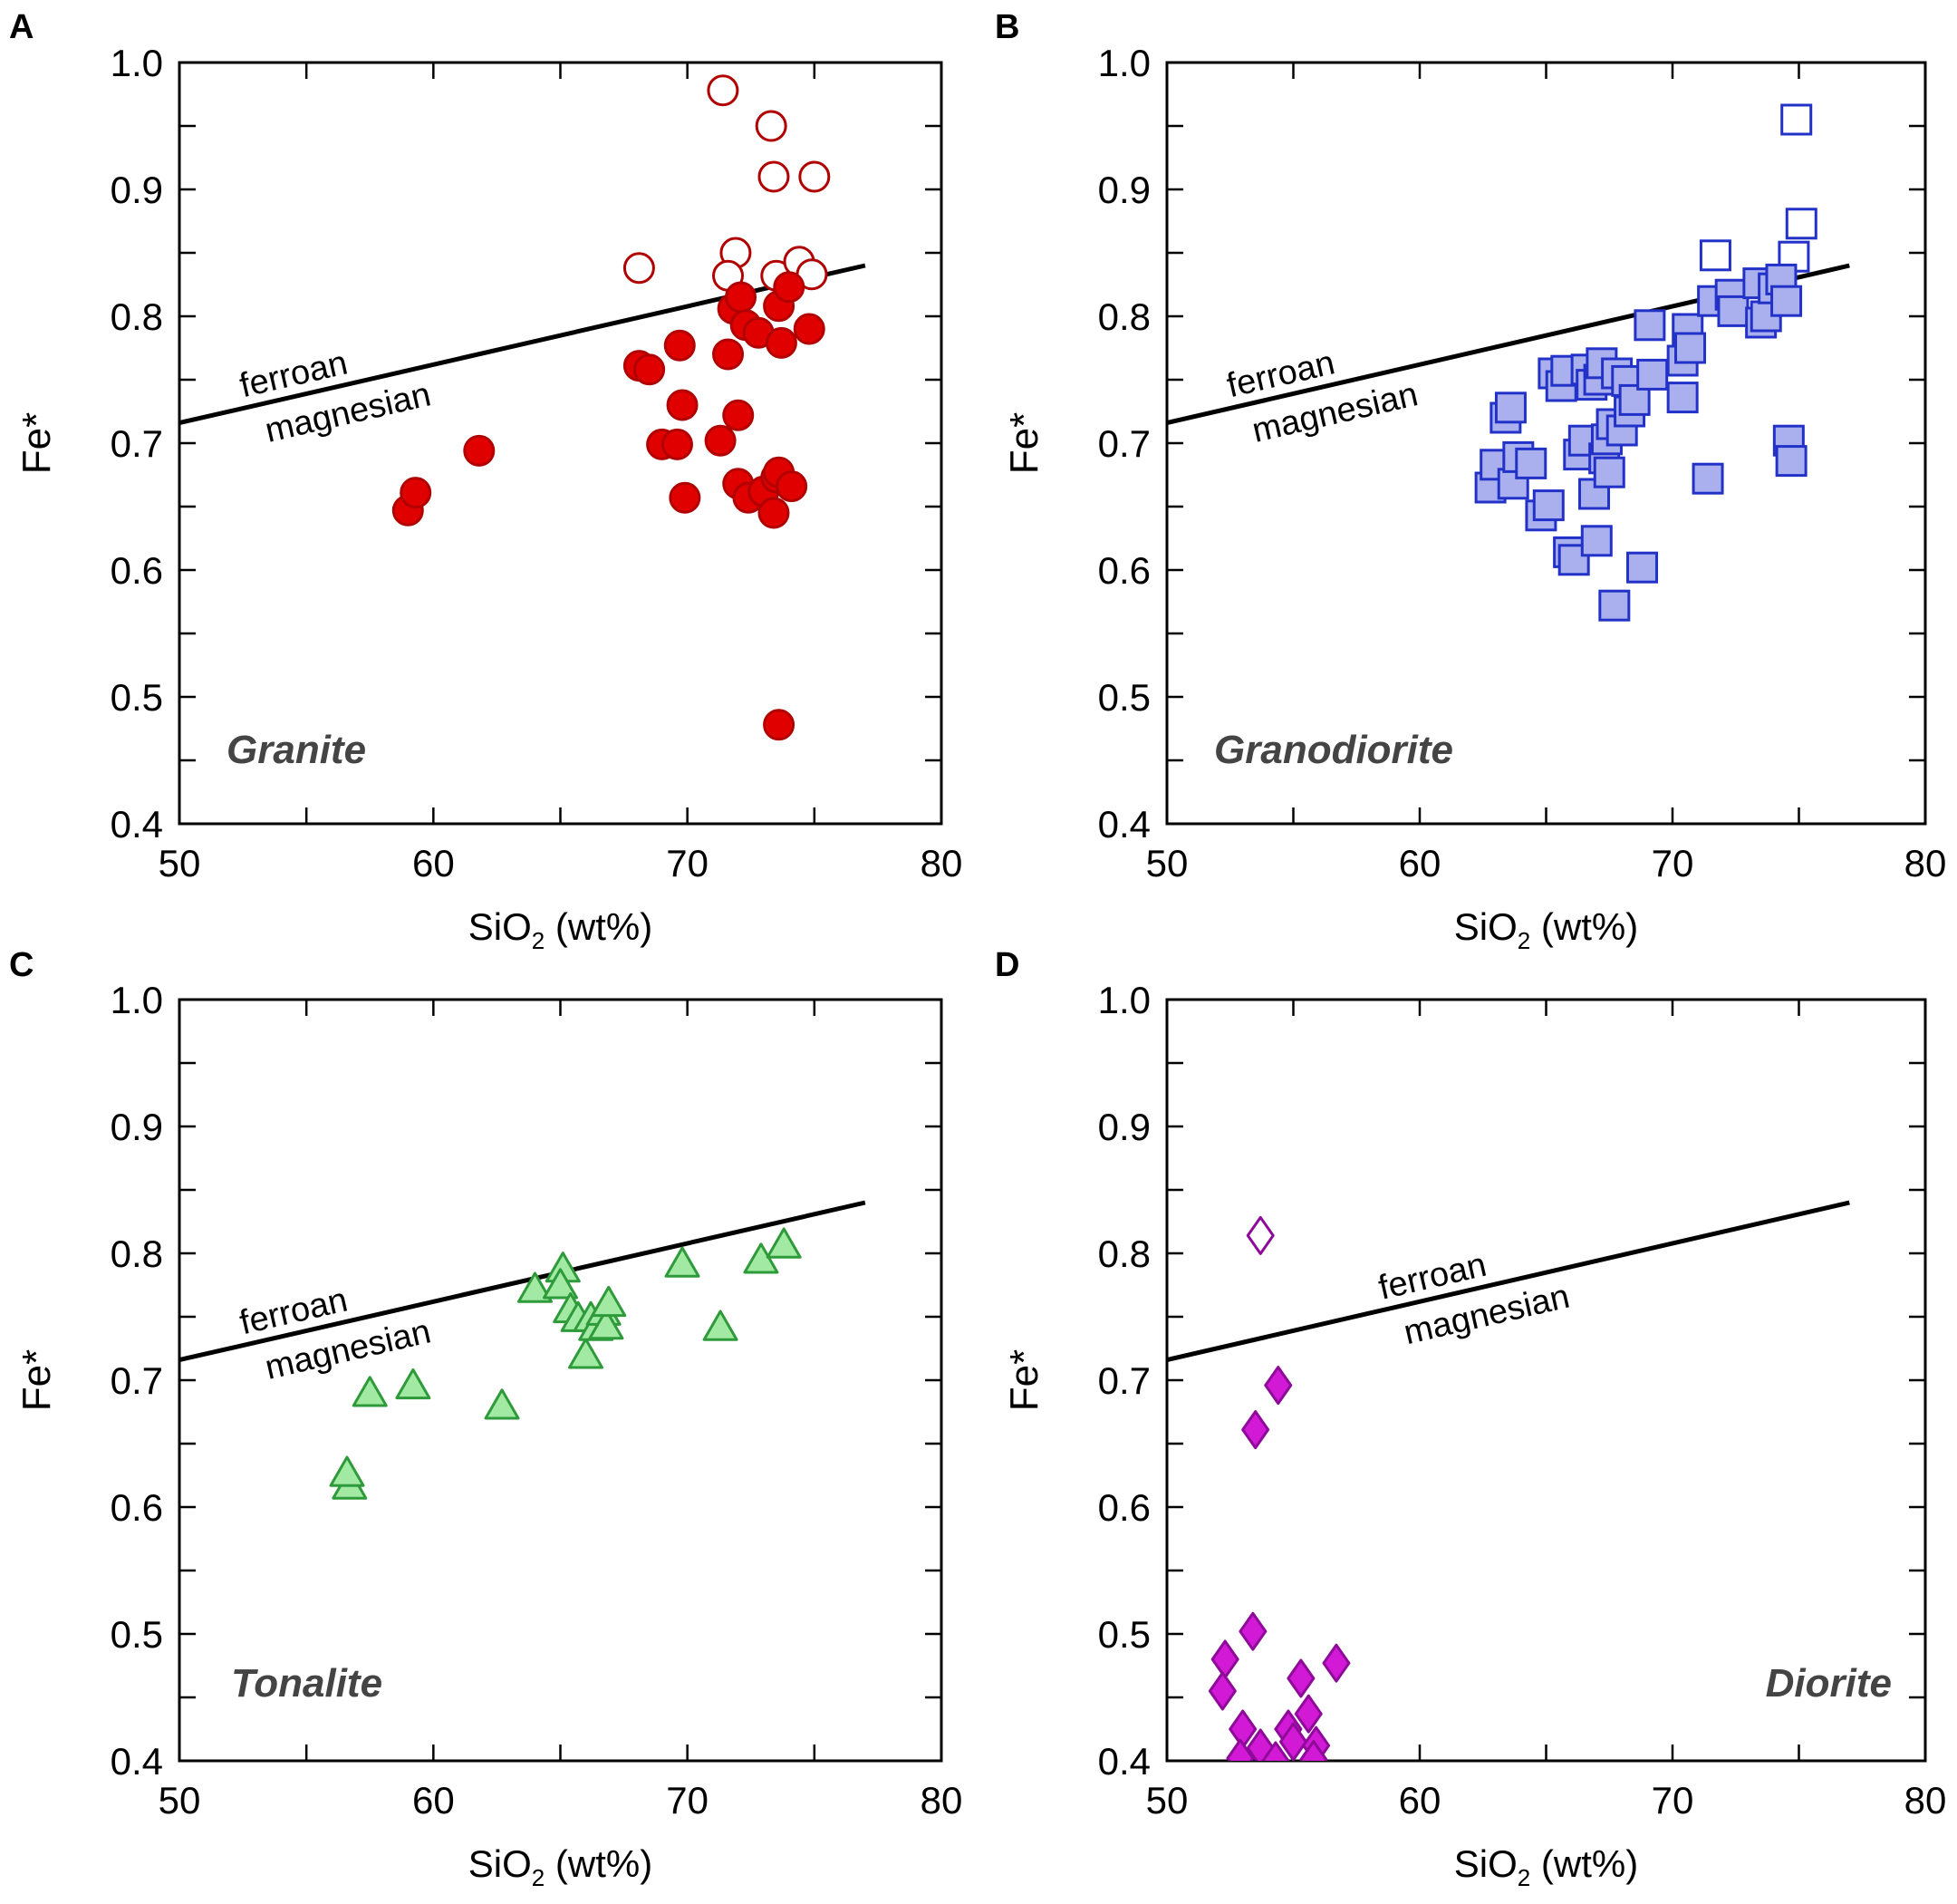  What do you see at coordinates (1007, 965) in the screenshot?
I see `panel-letter: D` at bounding box center [1007, 965].